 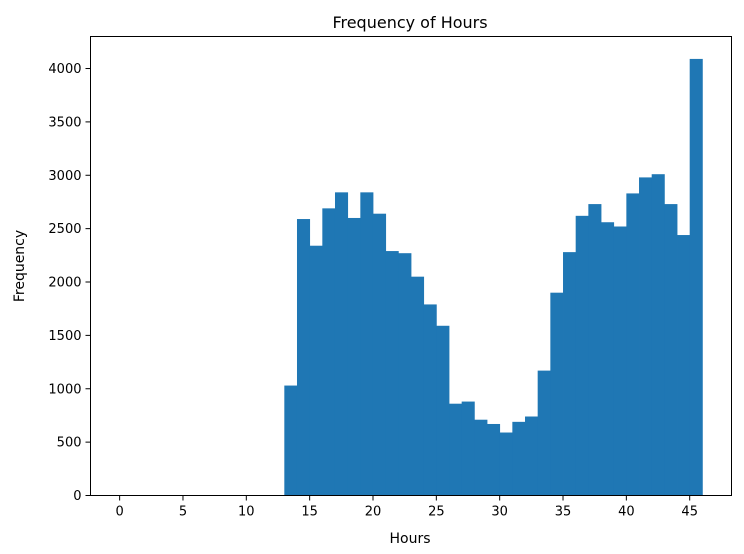 What do you see at coordinates (64, 176) in the screenshot?
I see `y-tick-label: 3000` at bounding box center [64, 176].